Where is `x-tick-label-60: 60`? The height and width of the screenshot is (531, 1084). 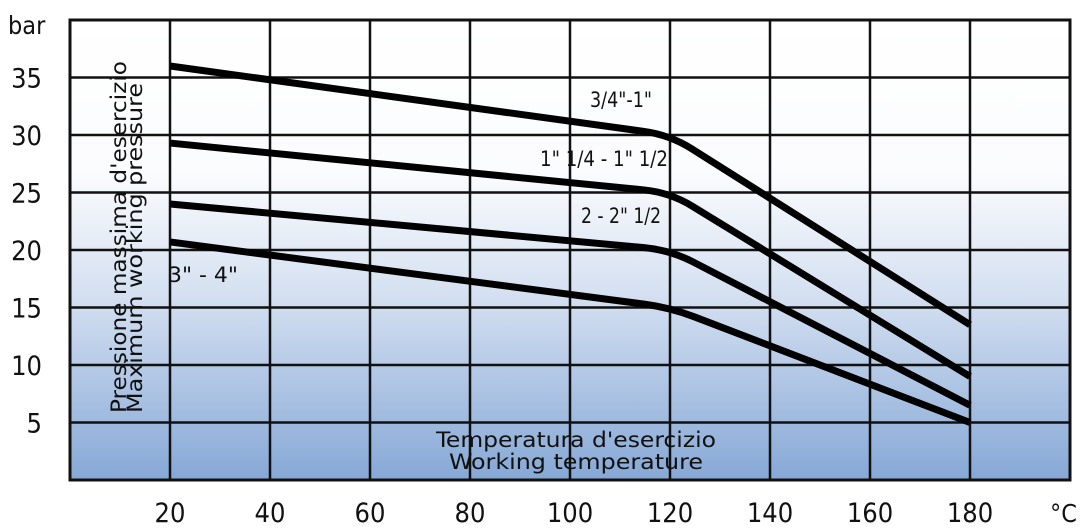 x-tick-label-60: 60 is located at coordinates (370, 513).